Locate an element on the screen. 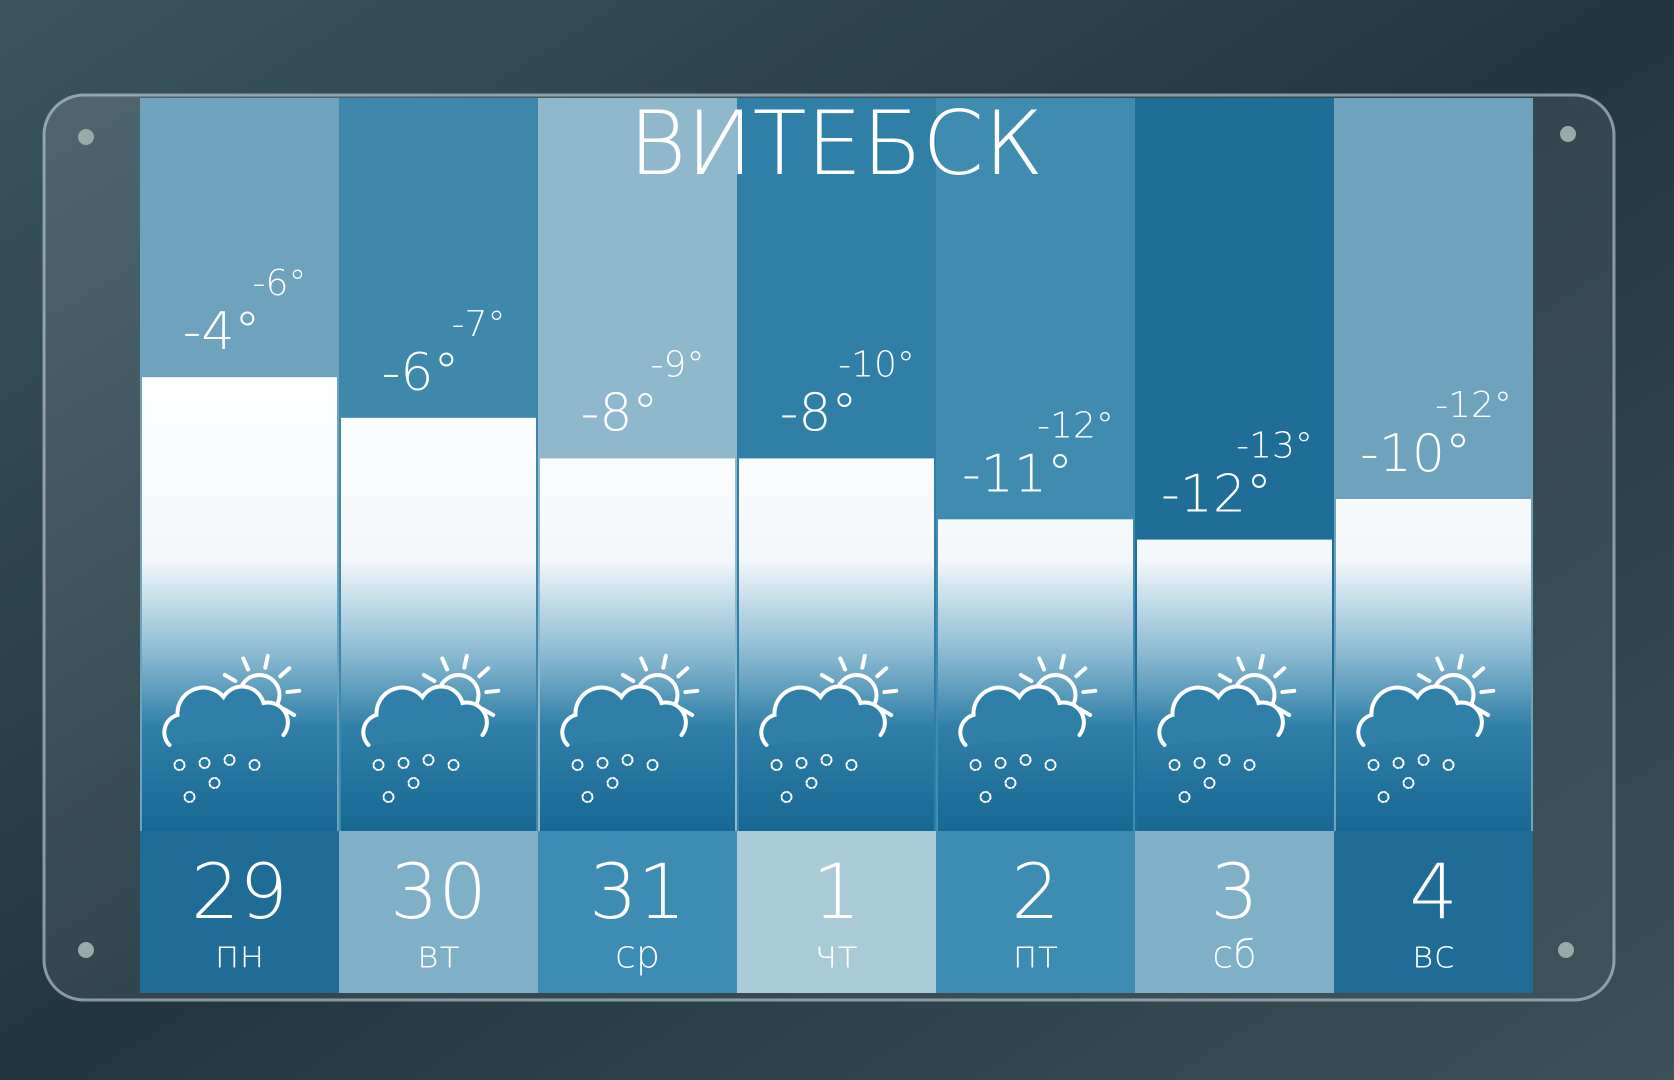 This screenshot has height=1080, width=1674. day-temperature: -4° is located at coordinates (222, 332).